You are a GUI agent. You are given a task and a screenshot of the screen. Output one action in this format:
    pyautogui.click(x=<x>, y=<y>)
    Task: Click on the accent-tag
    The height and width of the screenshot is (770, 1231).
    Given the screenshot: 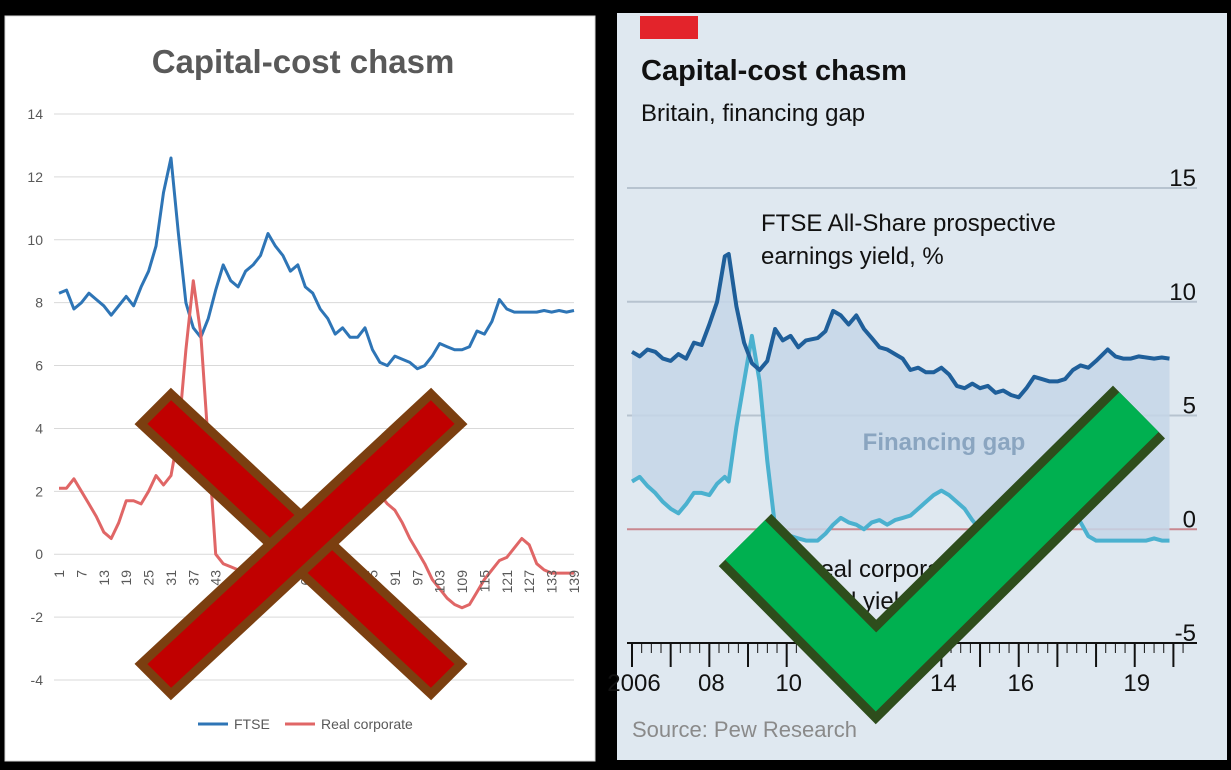 What is the action you would take?
    pyautogui.click(x=669, y=27)
    